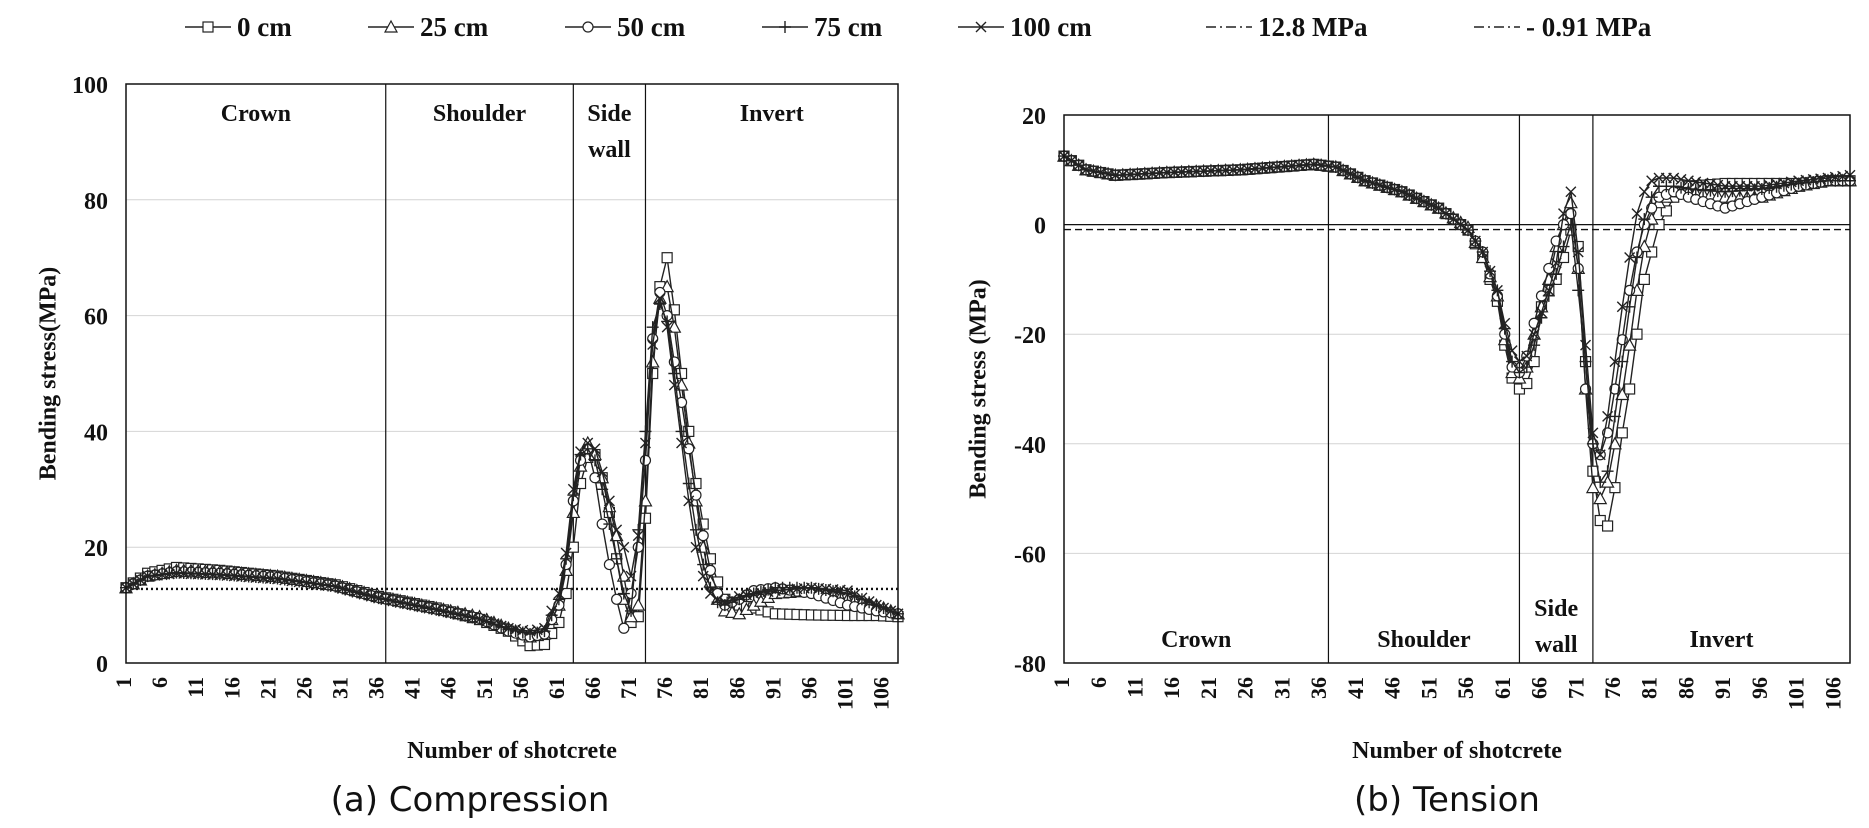 Image resolution: width=1869 pixels, height=828 pixels. Describe the element at coordinates (1034, 117) in the screenshot. I see `y-tick-label: 20` at that location.